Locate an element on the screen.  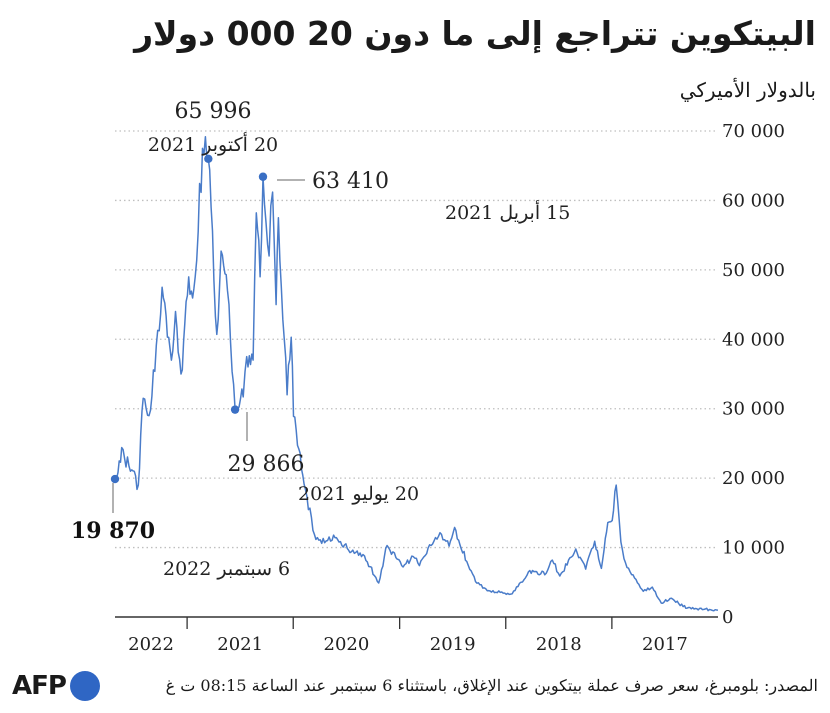
y-tick-label: 20 000 is located at coordinates (753, 478).